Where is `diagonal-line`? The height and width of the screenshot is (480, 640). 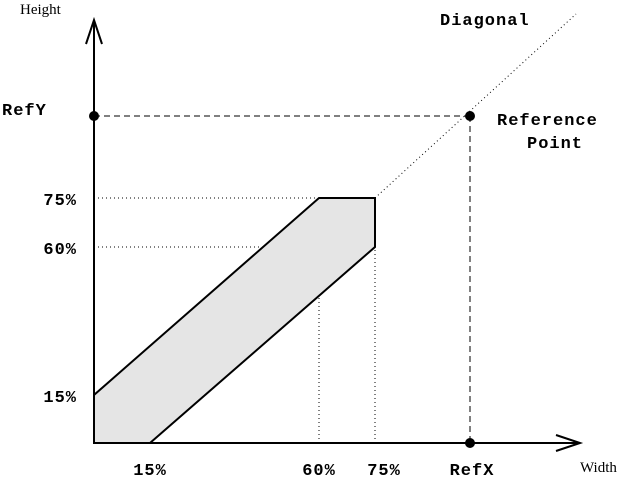
diagonal-line is located at coordinates (475, 106).